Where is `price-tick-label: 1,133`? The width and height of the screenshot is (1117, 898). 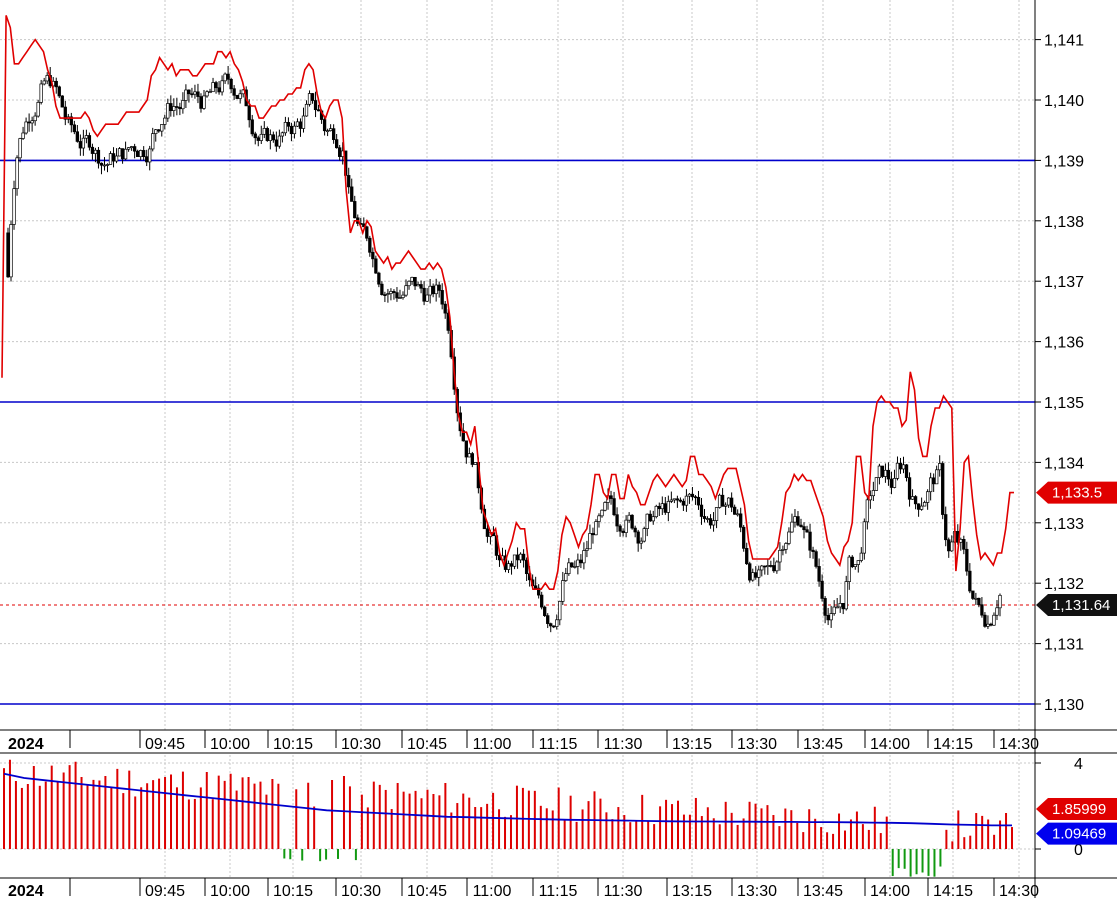
price-tick-label: 1,133 is located at coordinates (1064, 524).